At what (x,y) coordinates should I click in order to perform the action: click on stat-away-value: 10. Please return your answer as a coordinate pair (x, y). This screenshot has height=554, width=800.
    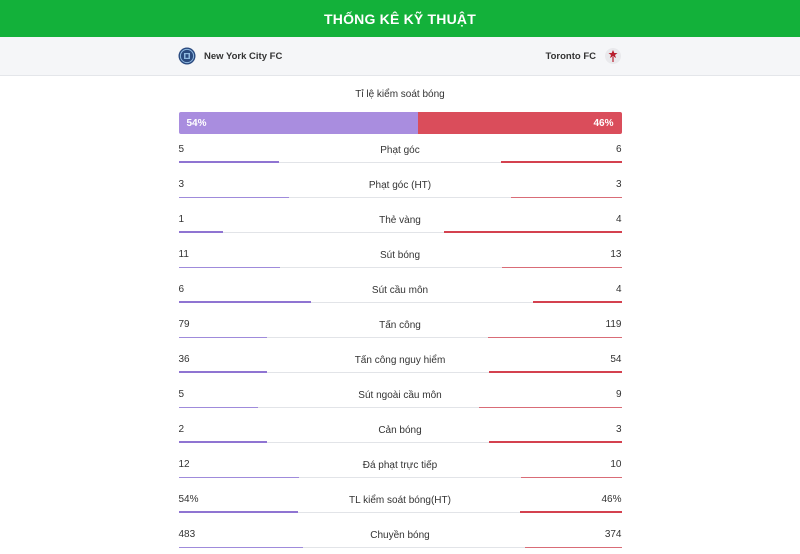
    Looking at the image, I should click on (616, 464).